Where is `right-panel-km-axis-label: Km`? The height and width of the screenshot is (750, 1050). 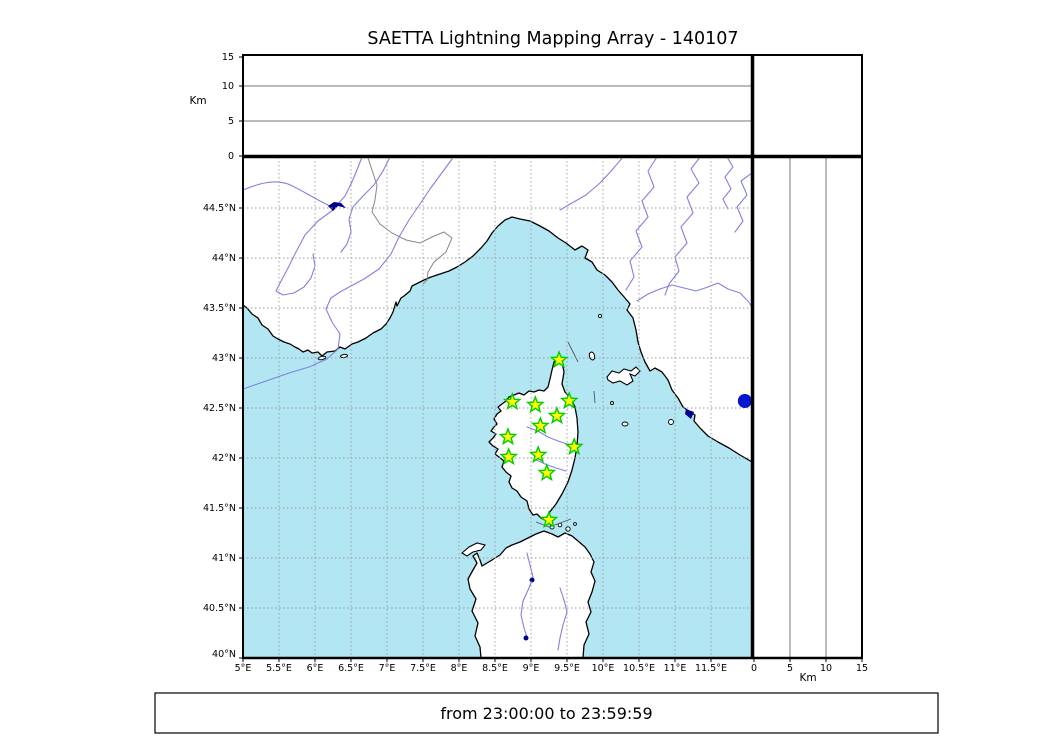 right-panel-km-axis-label: Km is located at coordinates (807, 678).